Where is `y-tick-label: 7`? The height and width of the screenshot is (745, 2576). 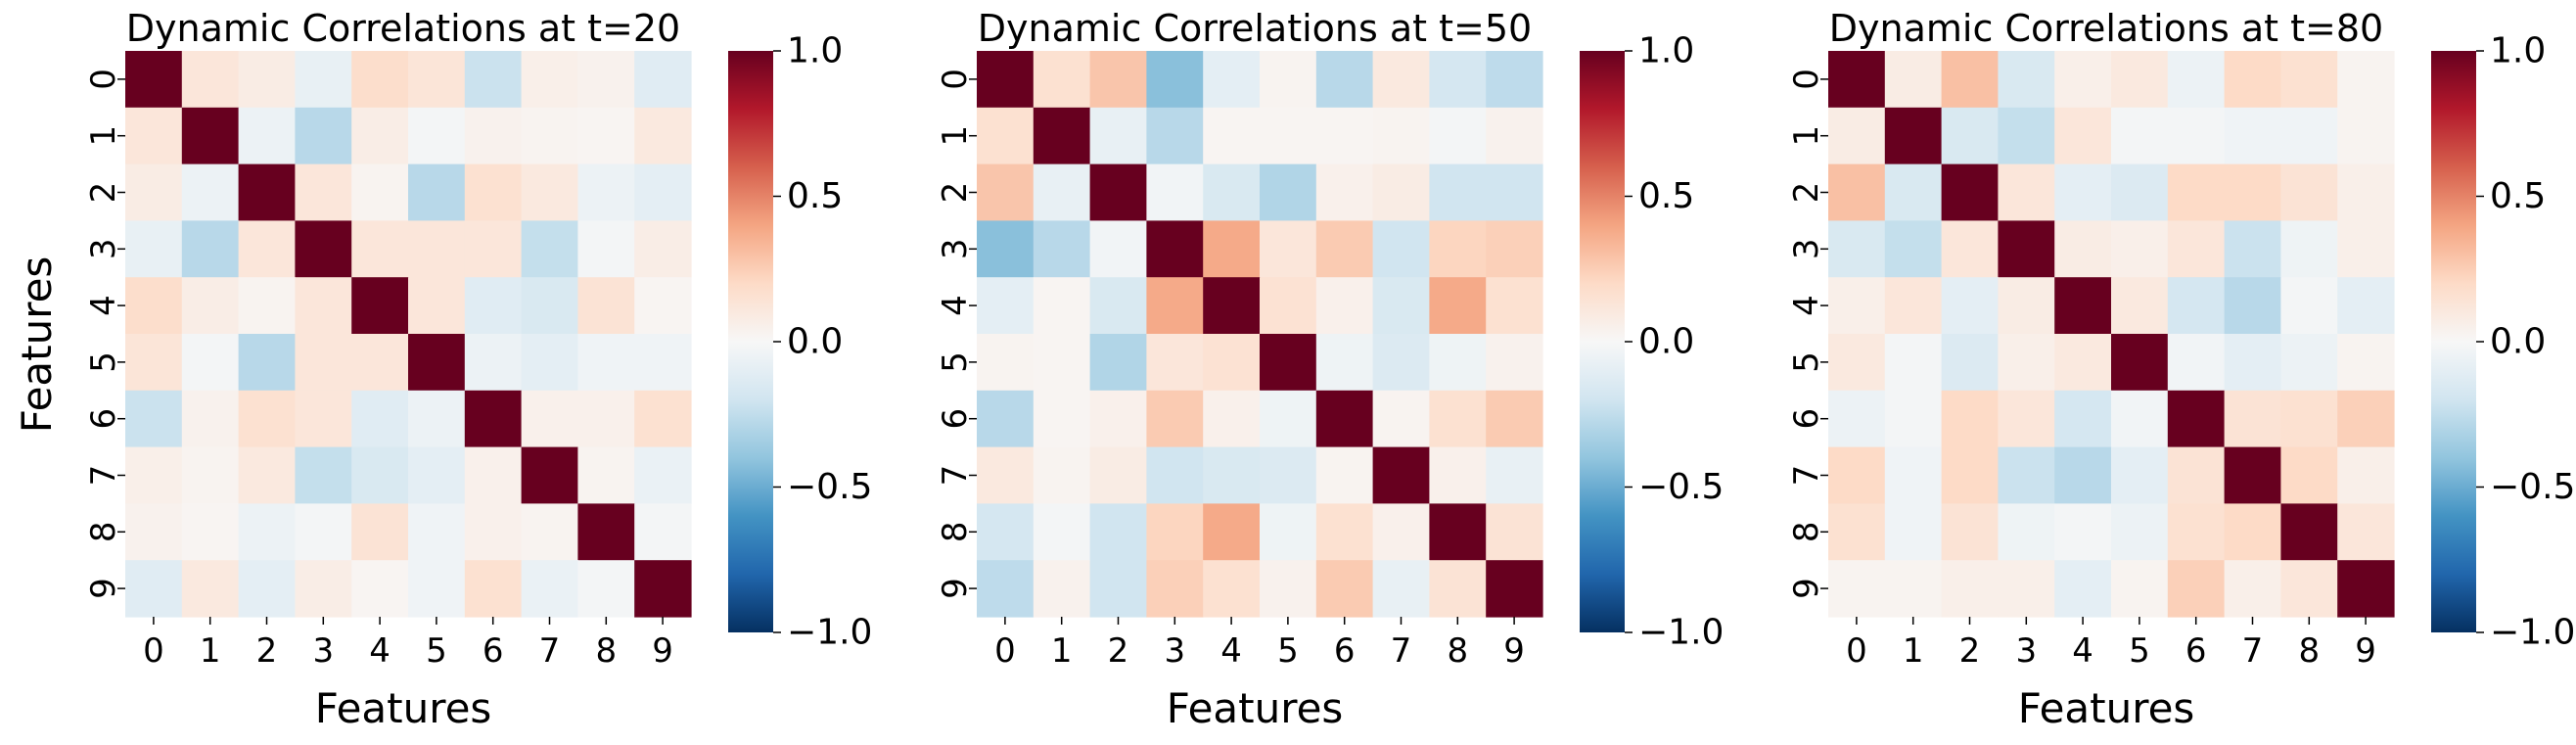 y-tick-label: 7 is located at coordinates (104, 476).